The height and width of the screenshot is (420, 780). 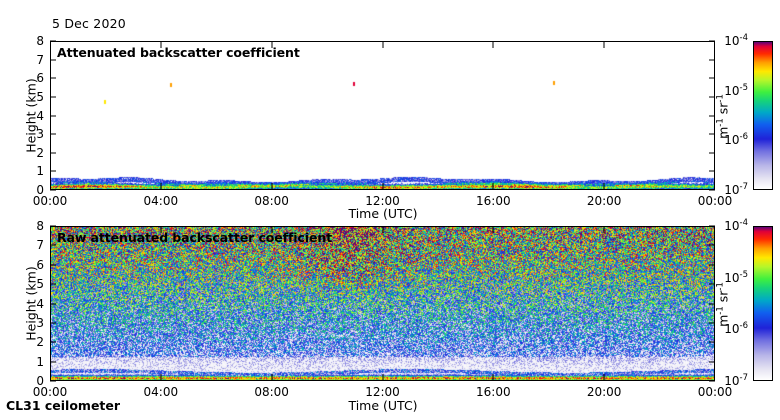 I want to click on ytickmark-0-1-left, so click(x=53, y=171).